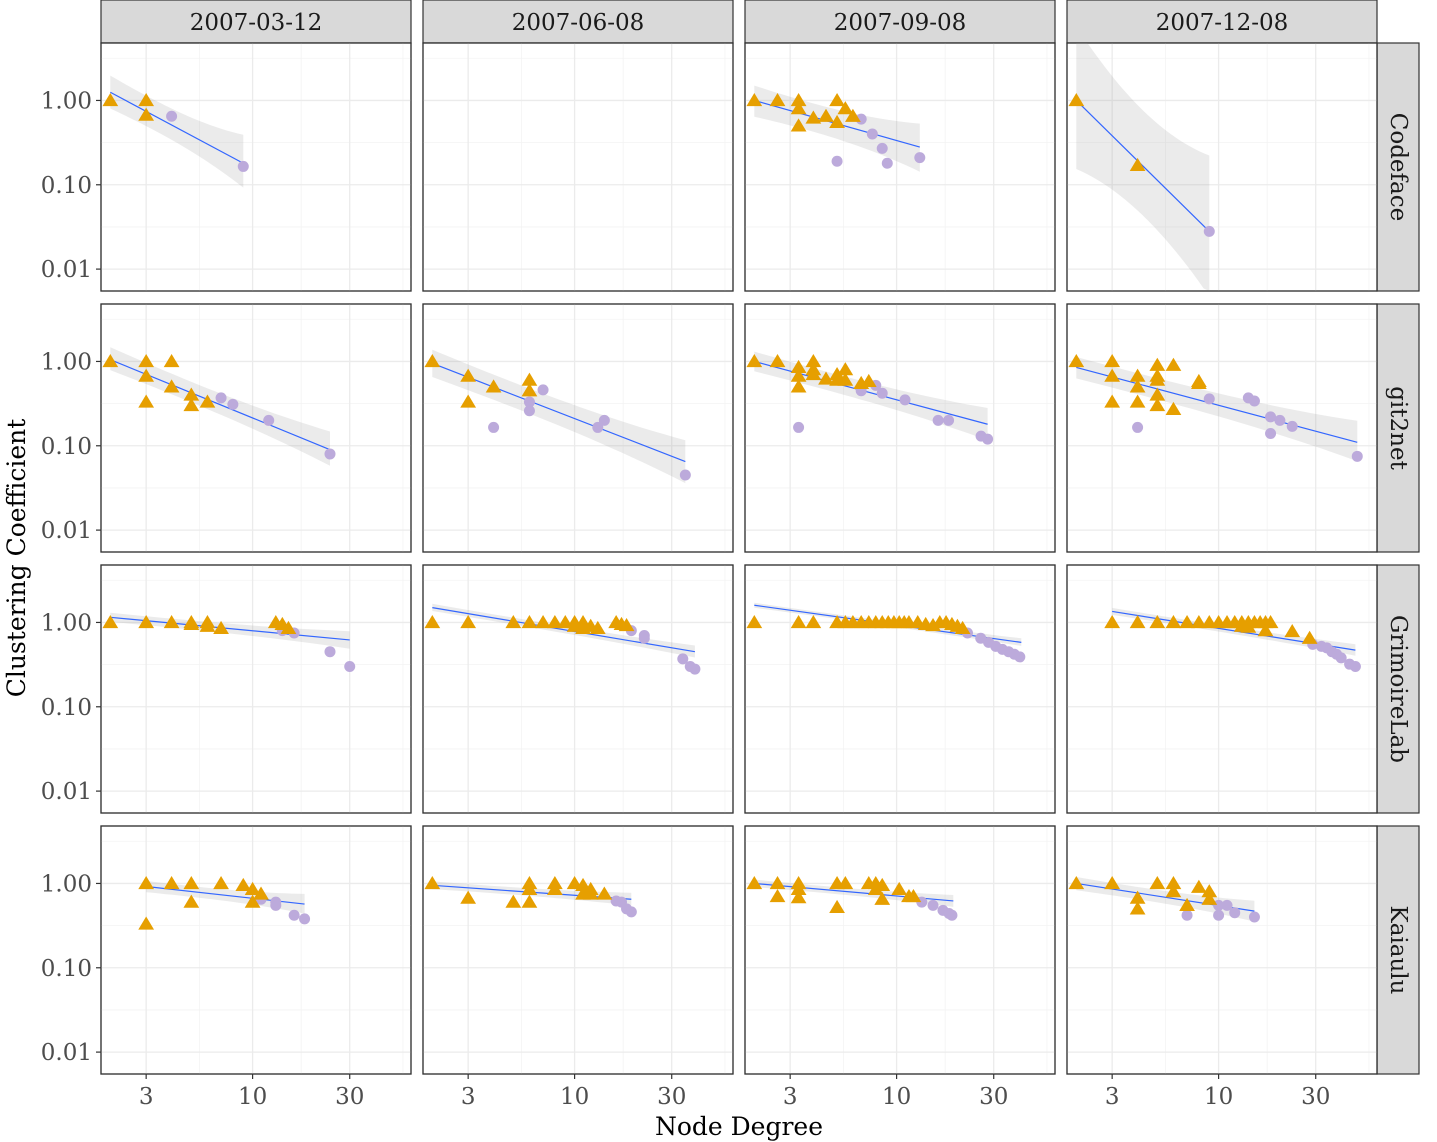 Image resolution: width=1437 pixels, height=1142 pixels. I want to click on fit-line, so click(1217, 404).